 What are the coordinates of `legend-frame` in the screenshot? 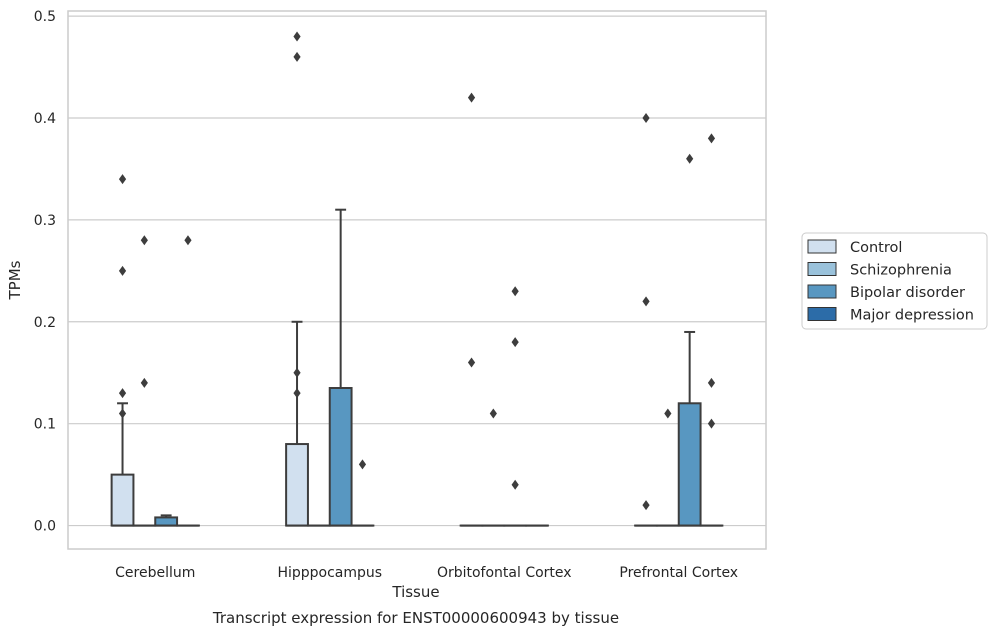 It's located at (894, 281).